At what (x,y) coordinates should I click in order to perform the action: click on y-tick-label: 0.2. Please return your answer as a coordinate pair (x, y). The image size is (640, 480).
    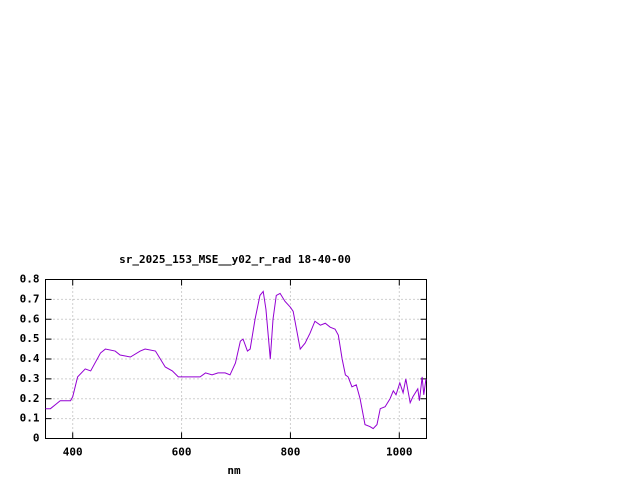
    Looking at the image, I should click on (30, 398).